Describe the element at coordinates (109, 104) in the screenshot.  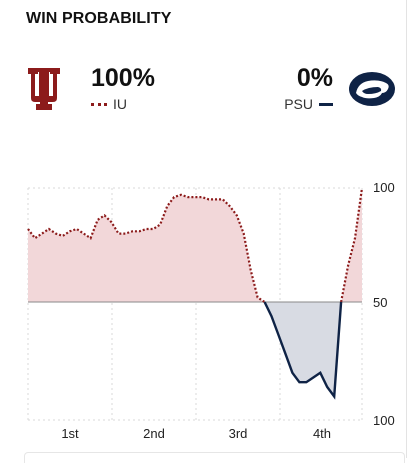
I see `home-legend: IU` at that location.